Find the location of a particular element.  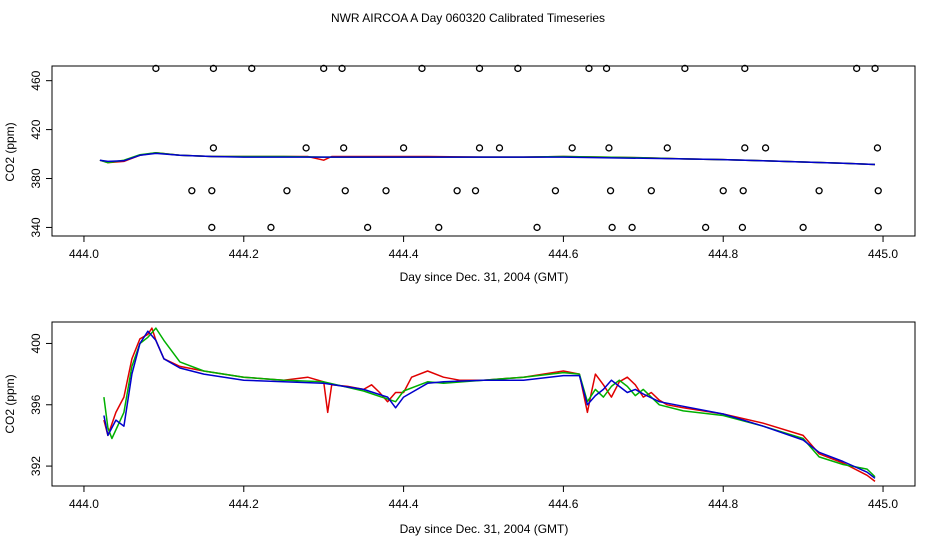

top-x-tick-label: 444.4 is located at coordinates (404, 254).